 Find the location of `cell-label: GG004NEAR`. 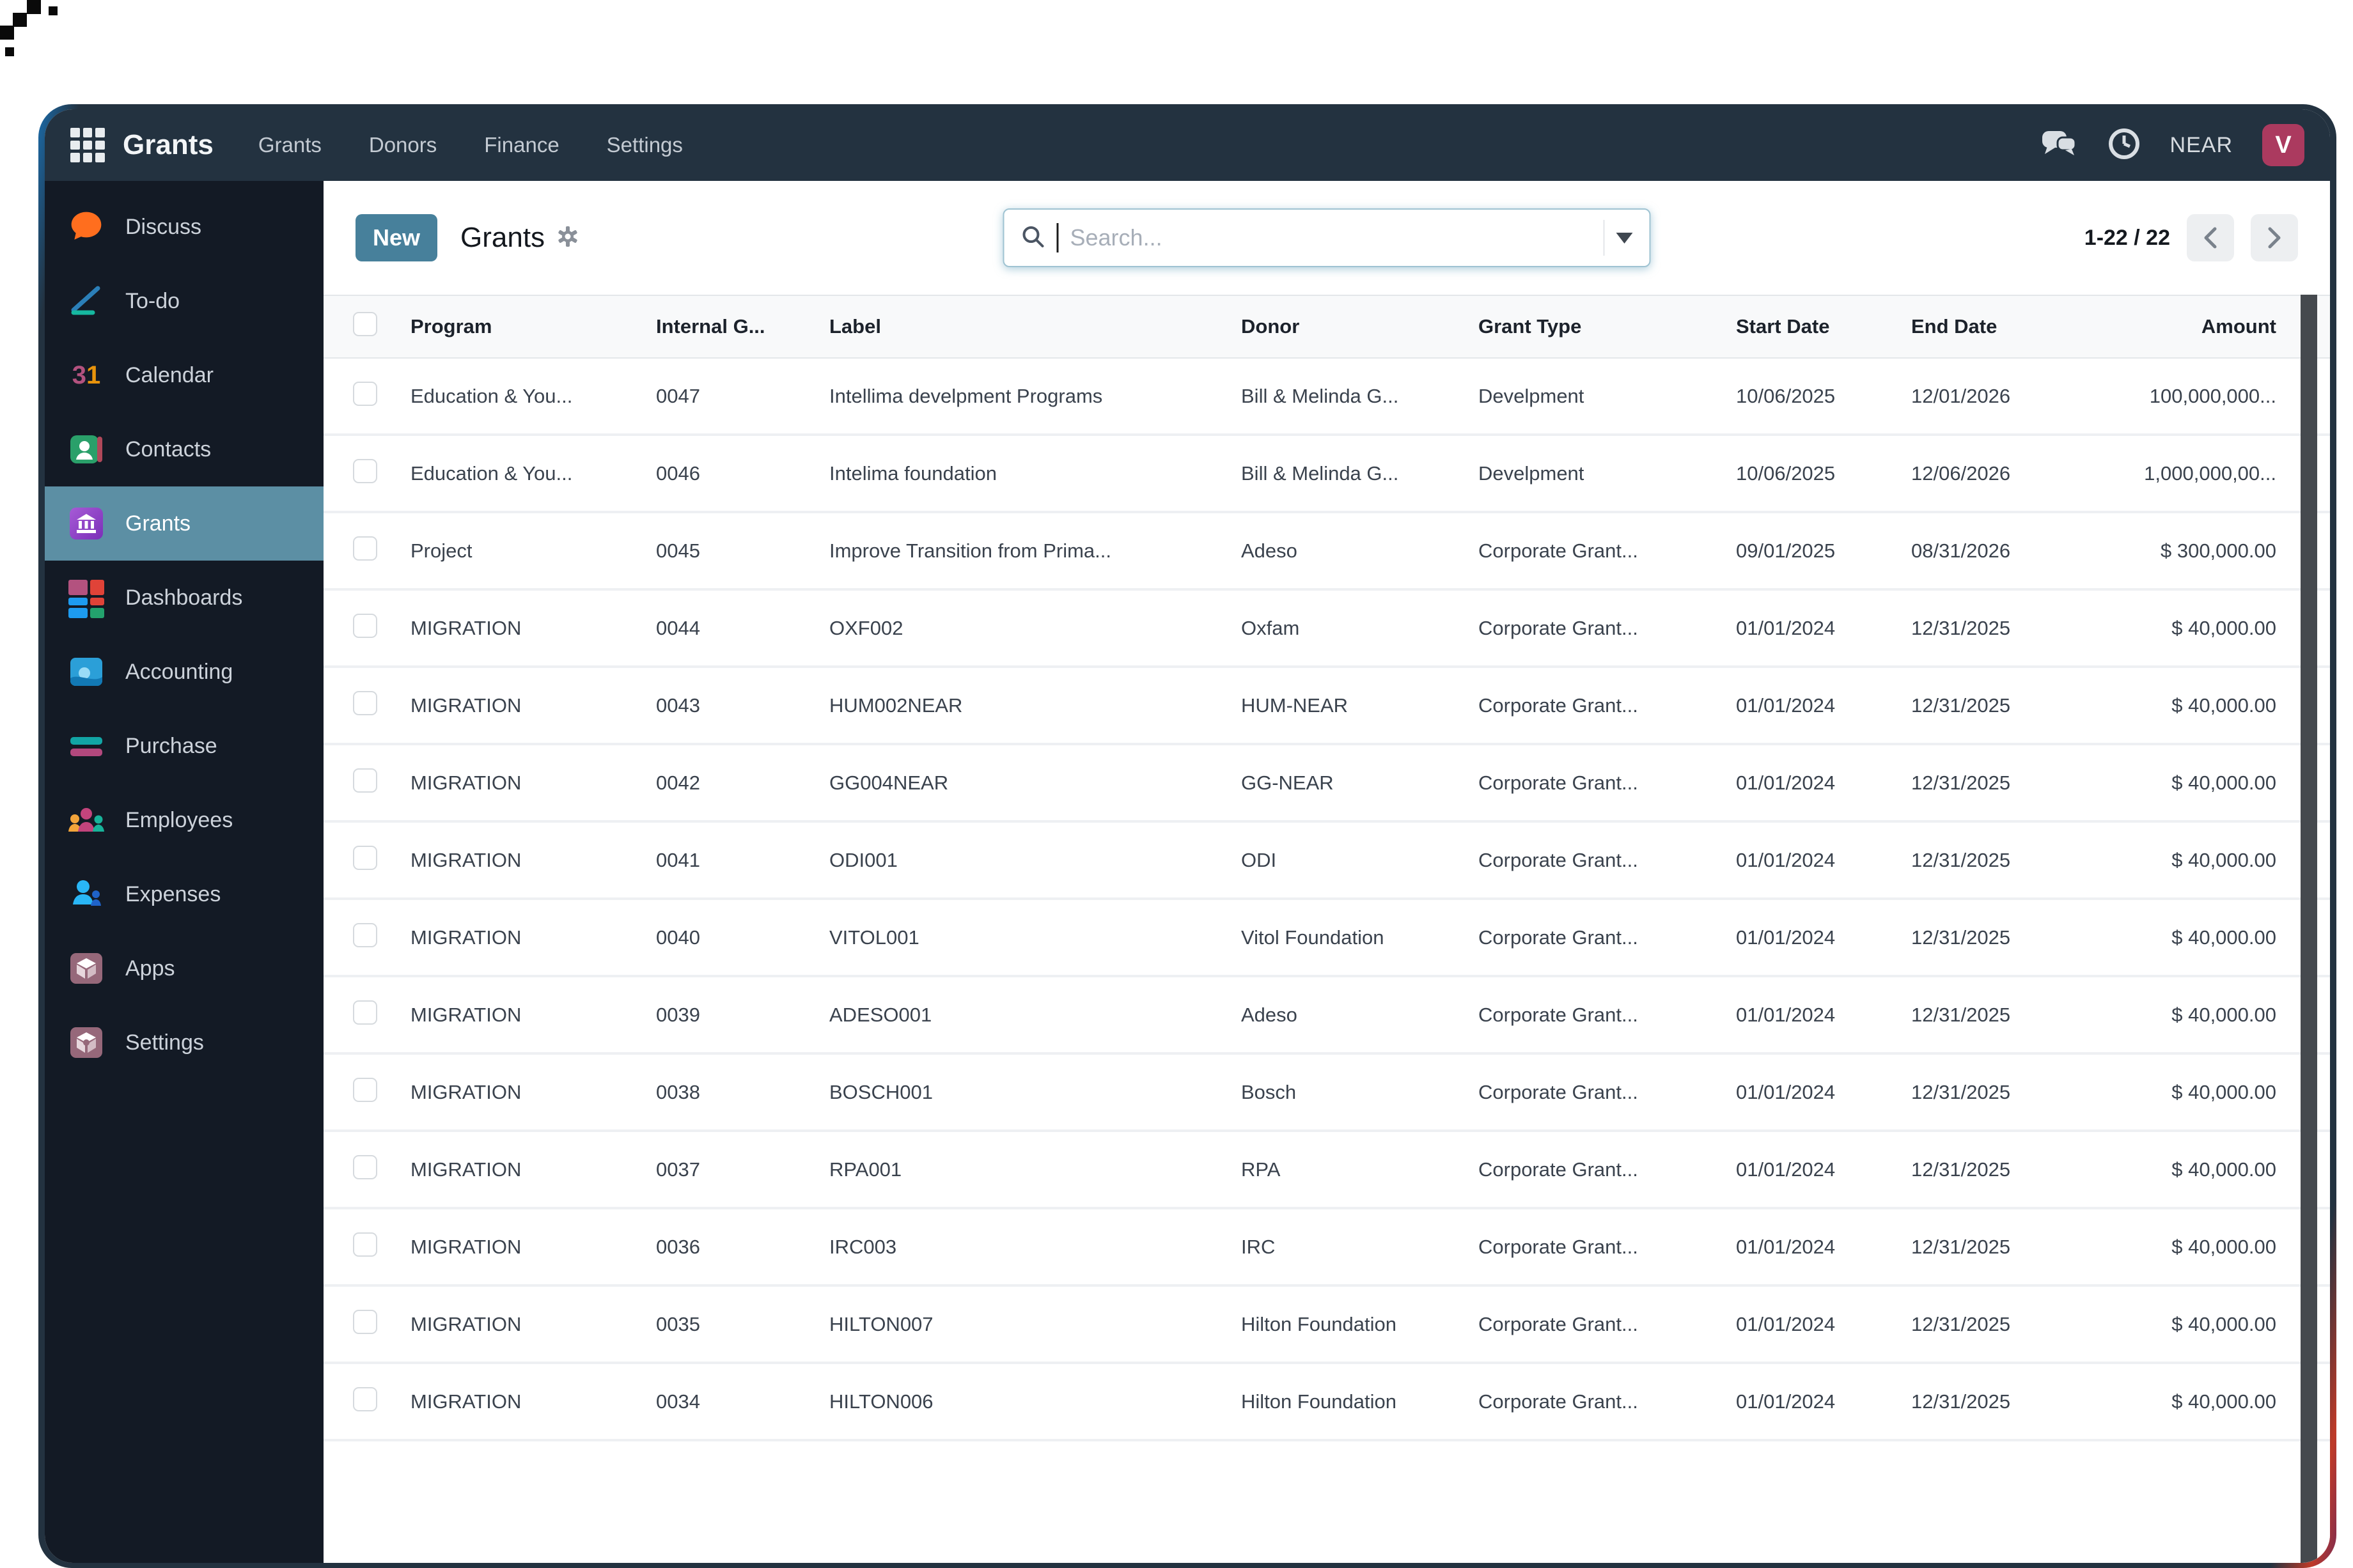

cell-label: GG004NEAR is located at coordinates (889, 782).